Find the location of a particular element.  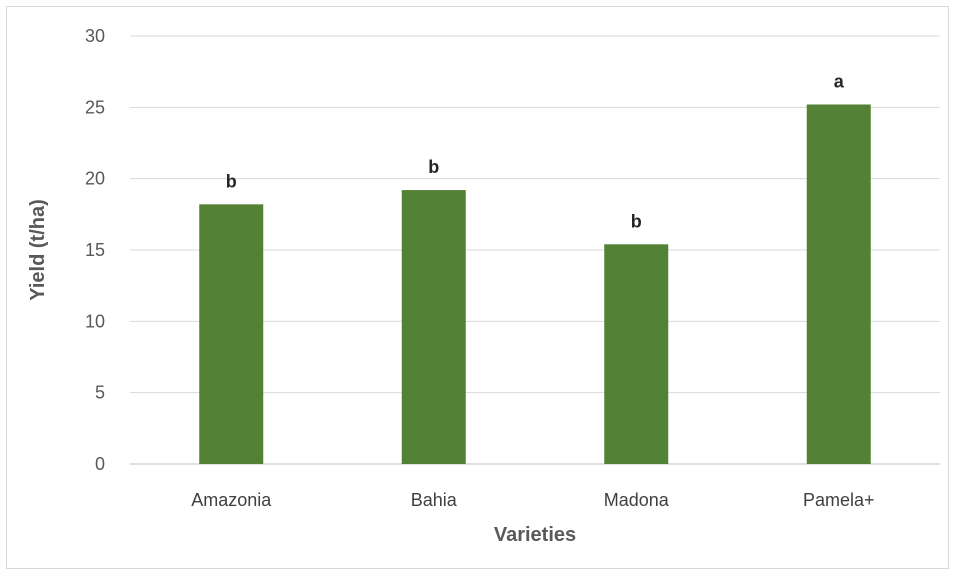

y-tick-label: 0 is located at coordinates (100, 464).